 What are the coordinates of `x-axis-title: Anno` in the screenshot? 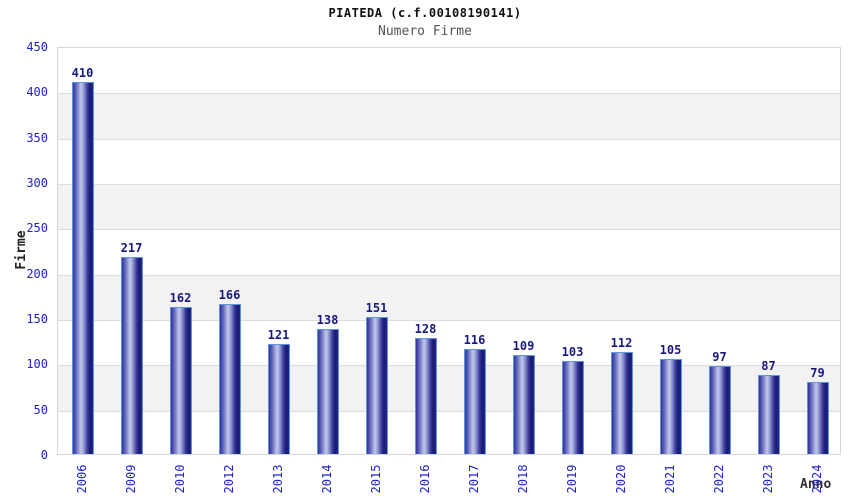 It's located at (816, 484).